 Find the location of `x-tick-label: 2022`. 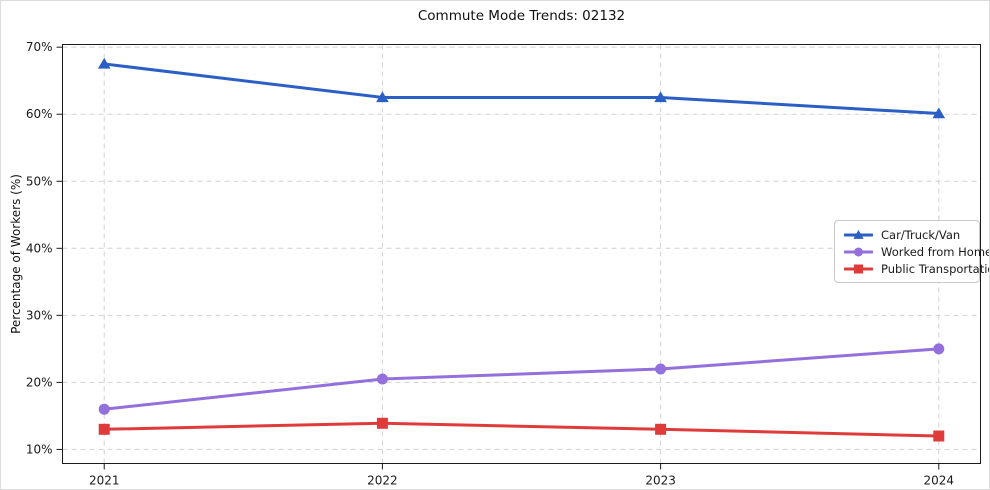

x-tick-label: 2022 is located at coordinates (382, 481).